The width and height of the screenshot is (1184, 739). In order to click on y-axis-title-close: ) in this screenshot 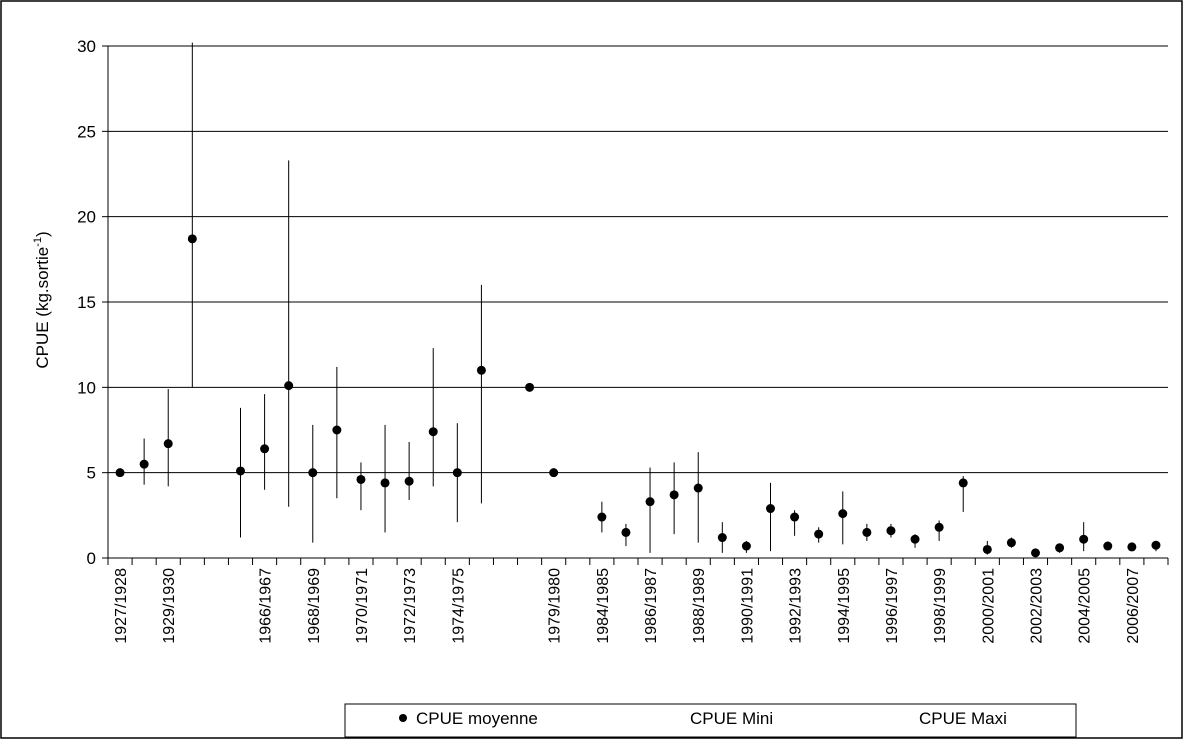, I will do `click(42, 234)`.